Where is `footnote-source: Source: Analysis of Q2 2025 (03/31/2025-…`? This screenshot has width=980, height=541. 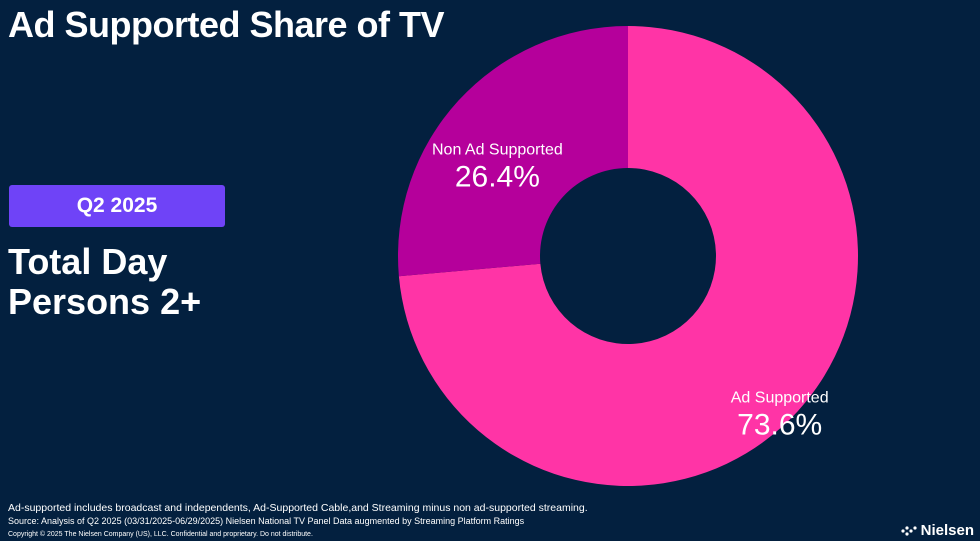 footnote-source: Source: Analysis of Q2 2025 (03/31/2025-… is located at coordinates (266, 521).